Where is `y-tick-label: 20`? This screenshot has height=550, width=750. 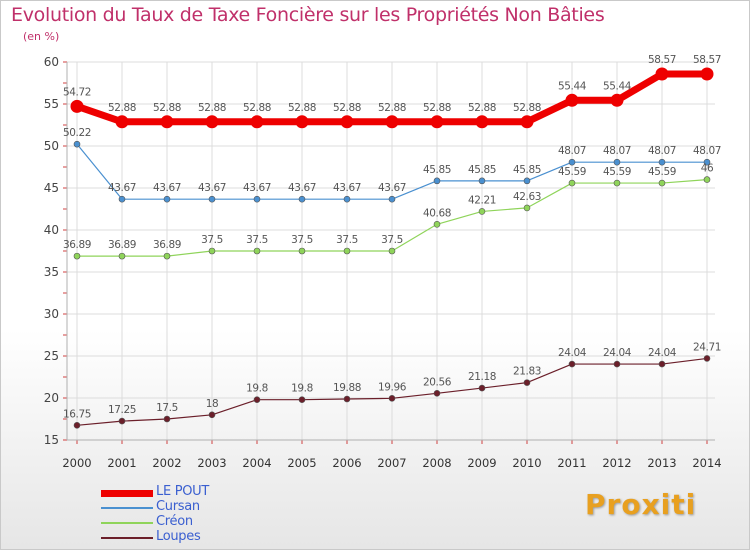
y-tick-label: 20 is located at coordinates (51, 398).